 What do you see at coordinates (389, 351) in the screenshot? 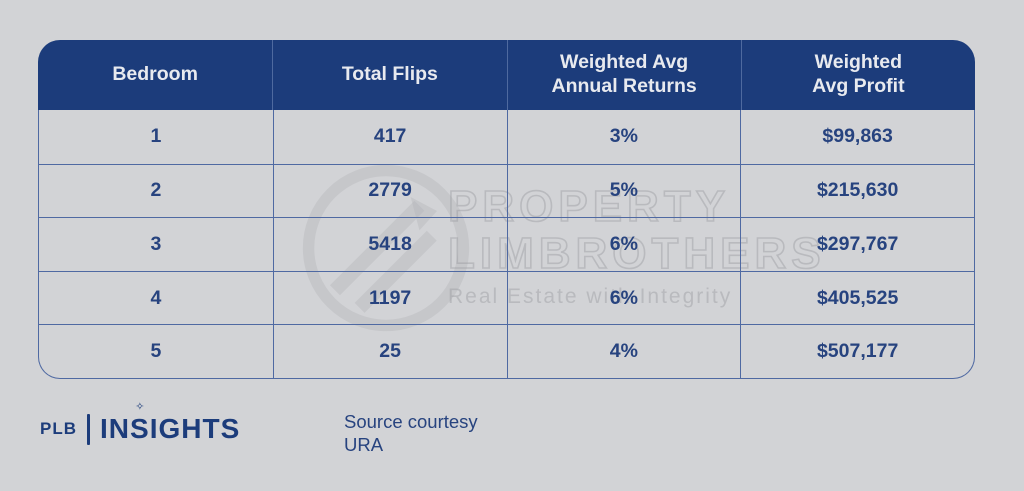
I see `cell-total-flips: 25` at bounding box center [389, 351].